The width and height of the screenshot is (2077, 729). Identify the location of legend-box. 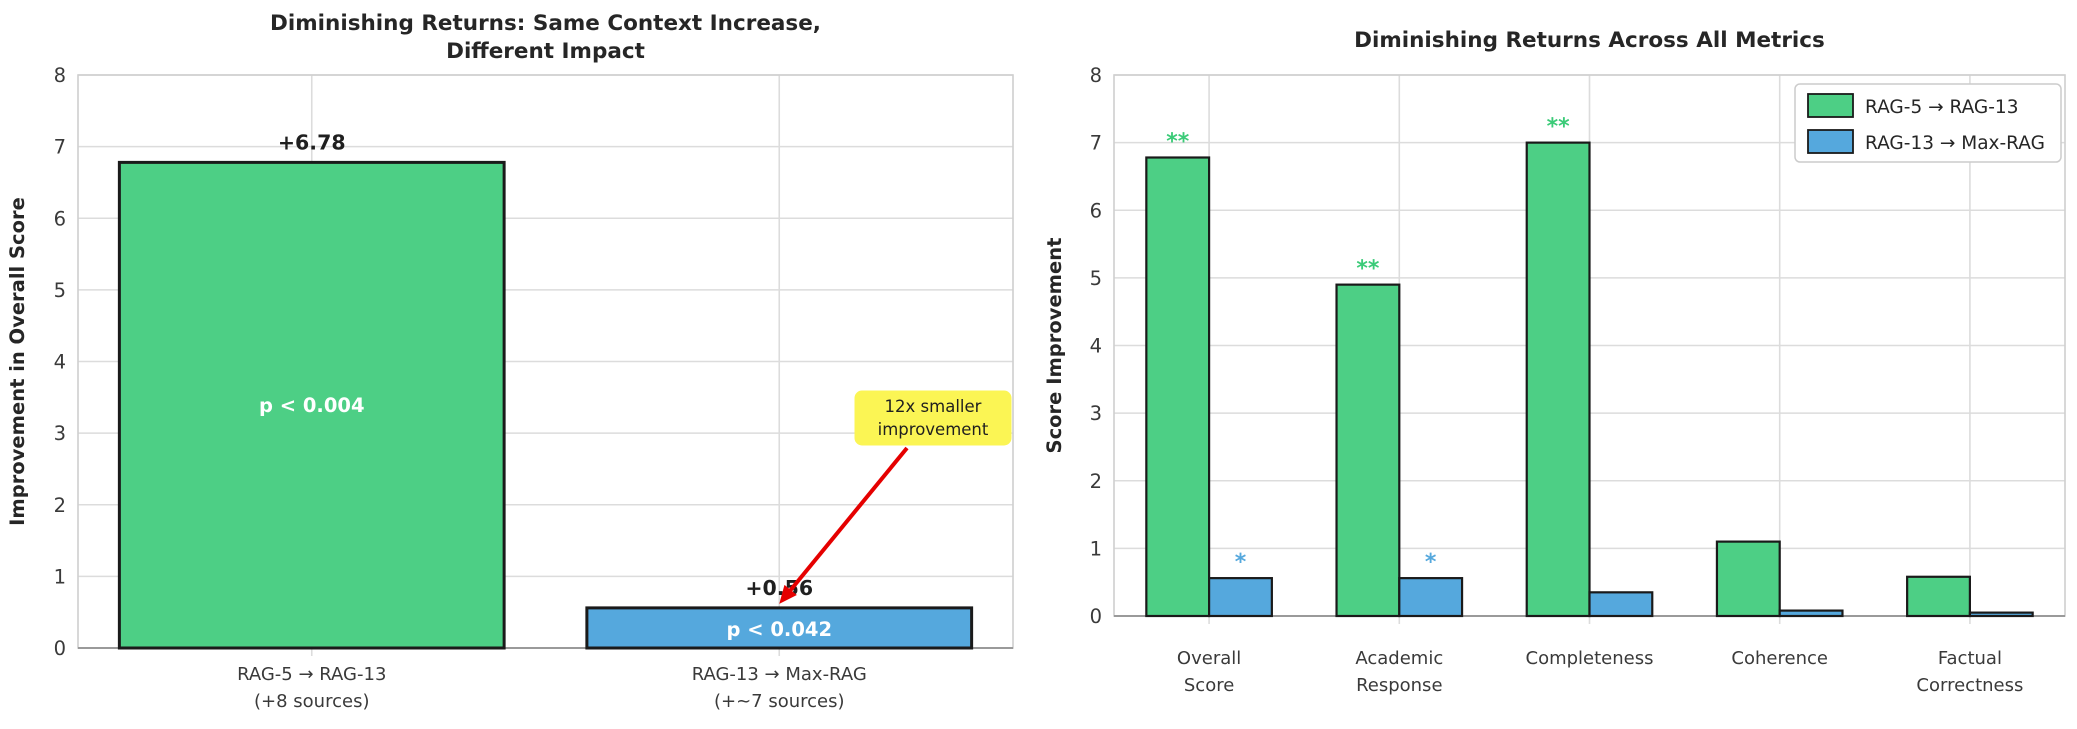
(1928, 123).